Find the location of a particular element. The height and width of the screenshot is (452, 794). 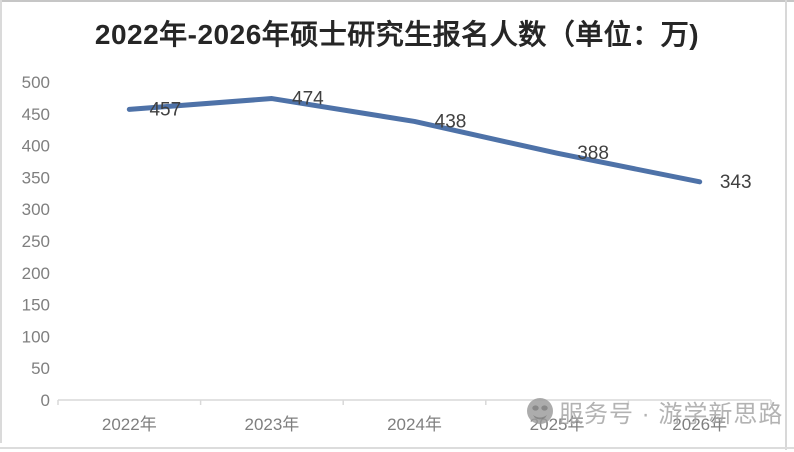

data-series-line is located at coordinates (414, 140).